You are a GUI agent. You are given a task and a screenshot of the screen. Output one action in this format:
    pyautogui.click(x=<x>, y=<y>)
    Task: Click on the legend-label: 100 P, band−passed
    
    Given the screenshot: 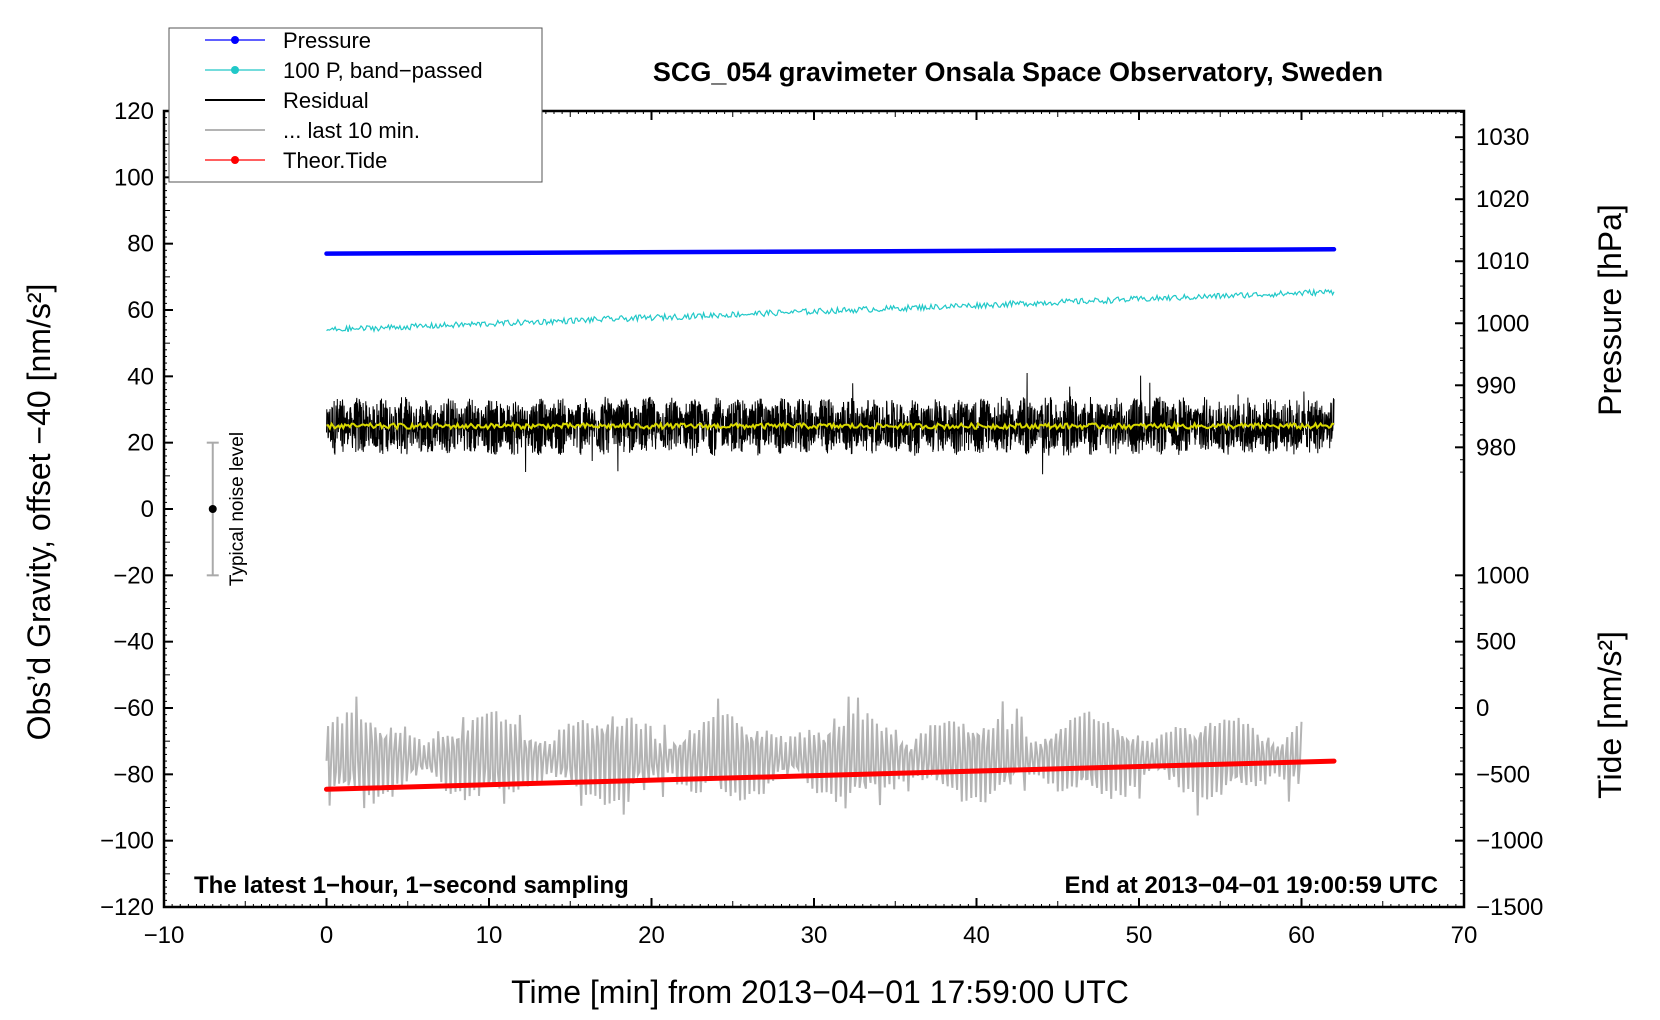 What is the action you would take?
    pyautogui.click(x=383, y=70)
    